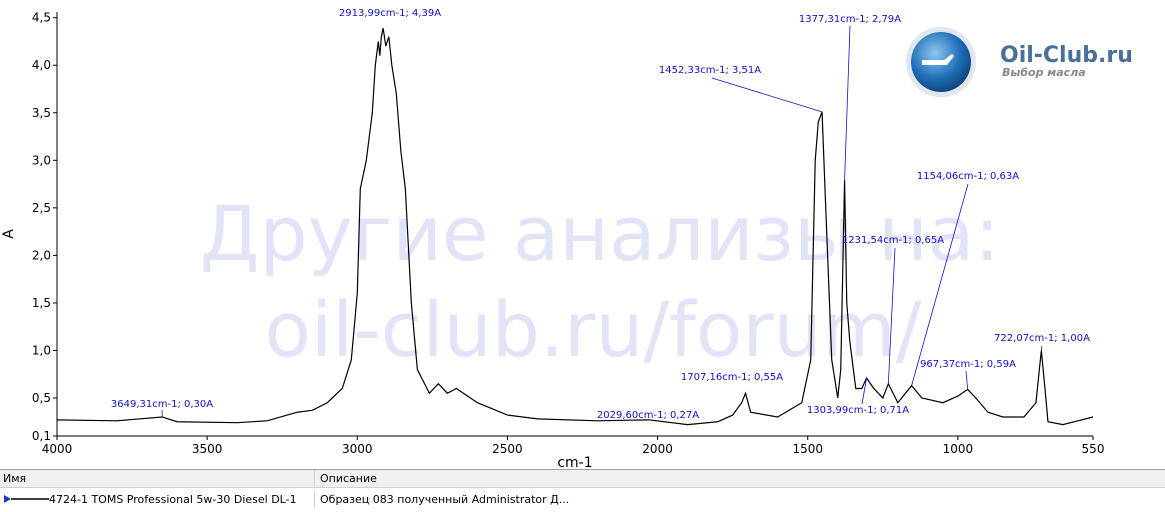  Describe the element at coordinates (41, 18) in the screenshot. I see `y-tick-label: 4,5` at that location.